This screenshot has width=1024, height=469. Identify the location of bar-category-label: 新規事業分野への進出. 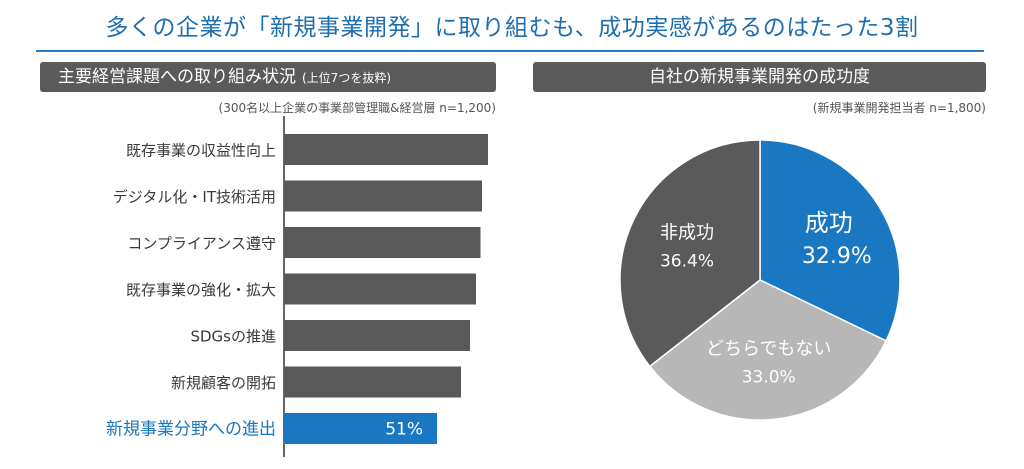
(191, 430).